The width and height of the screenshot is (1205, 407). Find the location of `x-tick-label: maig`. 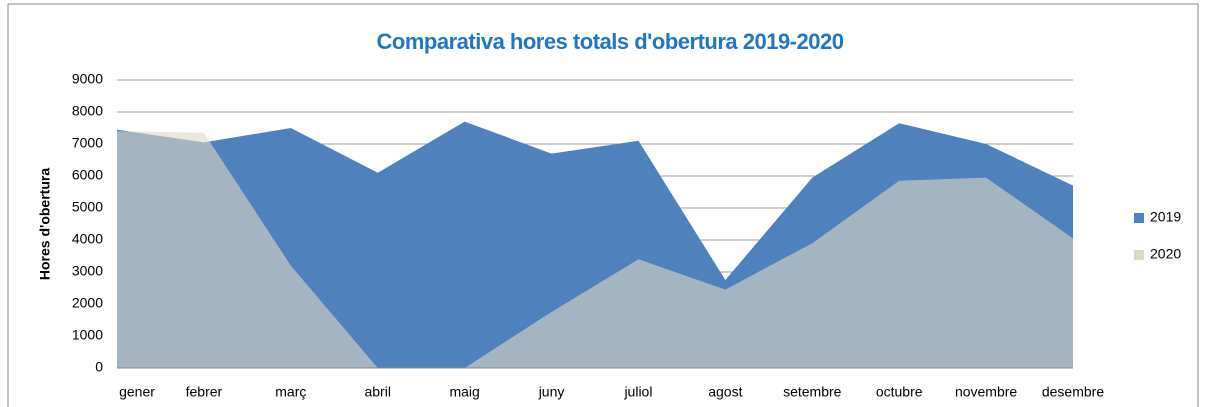

x-tick-label: maig is located at coordinates (464, 392).